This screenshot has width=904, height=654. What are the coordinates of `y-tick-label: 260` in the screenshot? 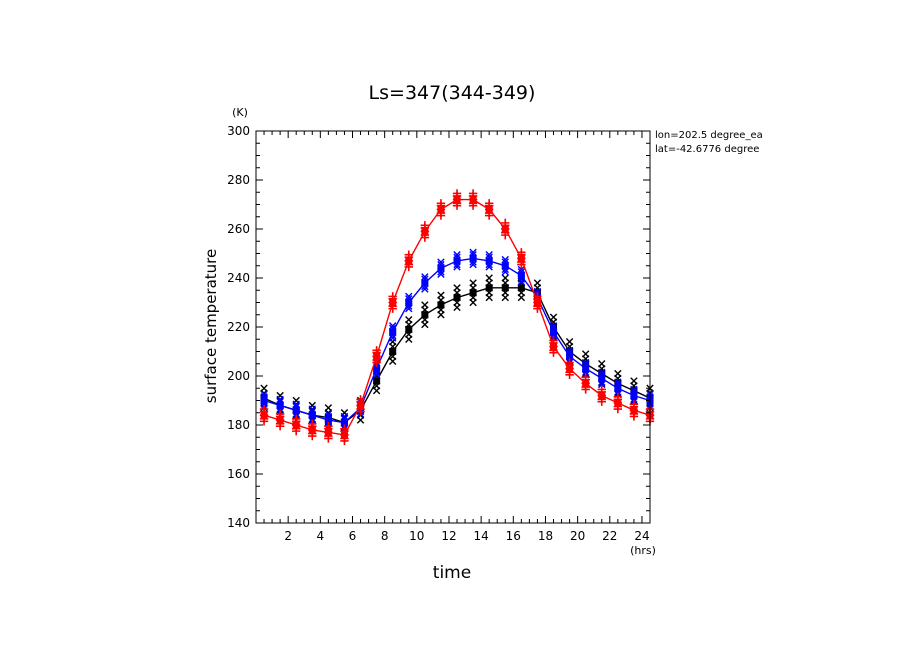 It's located at (238, 229).